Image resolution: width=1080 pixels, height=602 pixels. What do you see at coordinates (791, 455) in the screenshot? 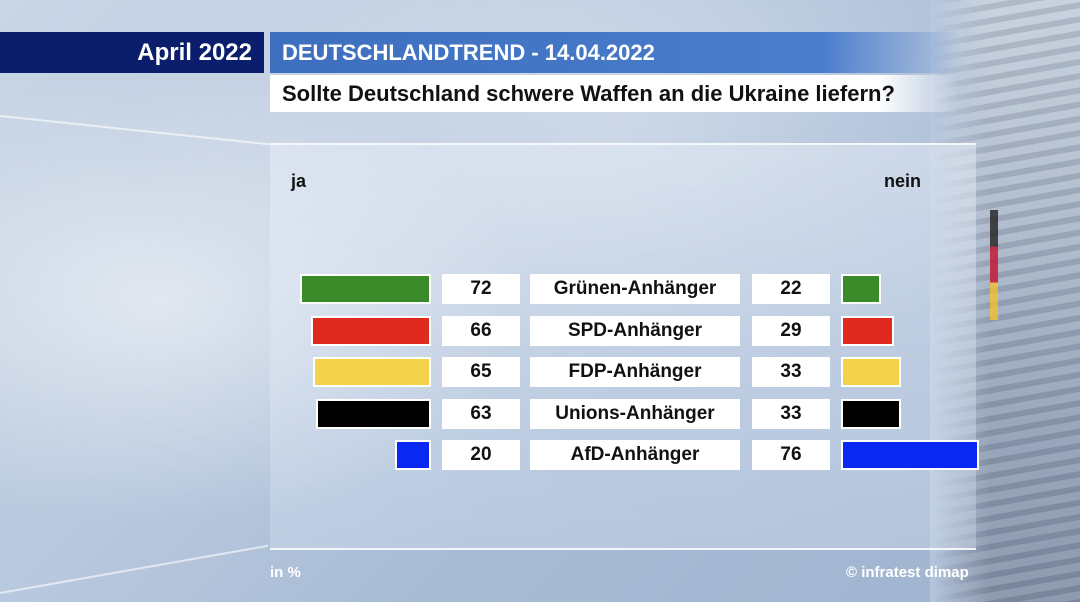
I see `nein-value-label: 76` at bounding box center [791, 455].